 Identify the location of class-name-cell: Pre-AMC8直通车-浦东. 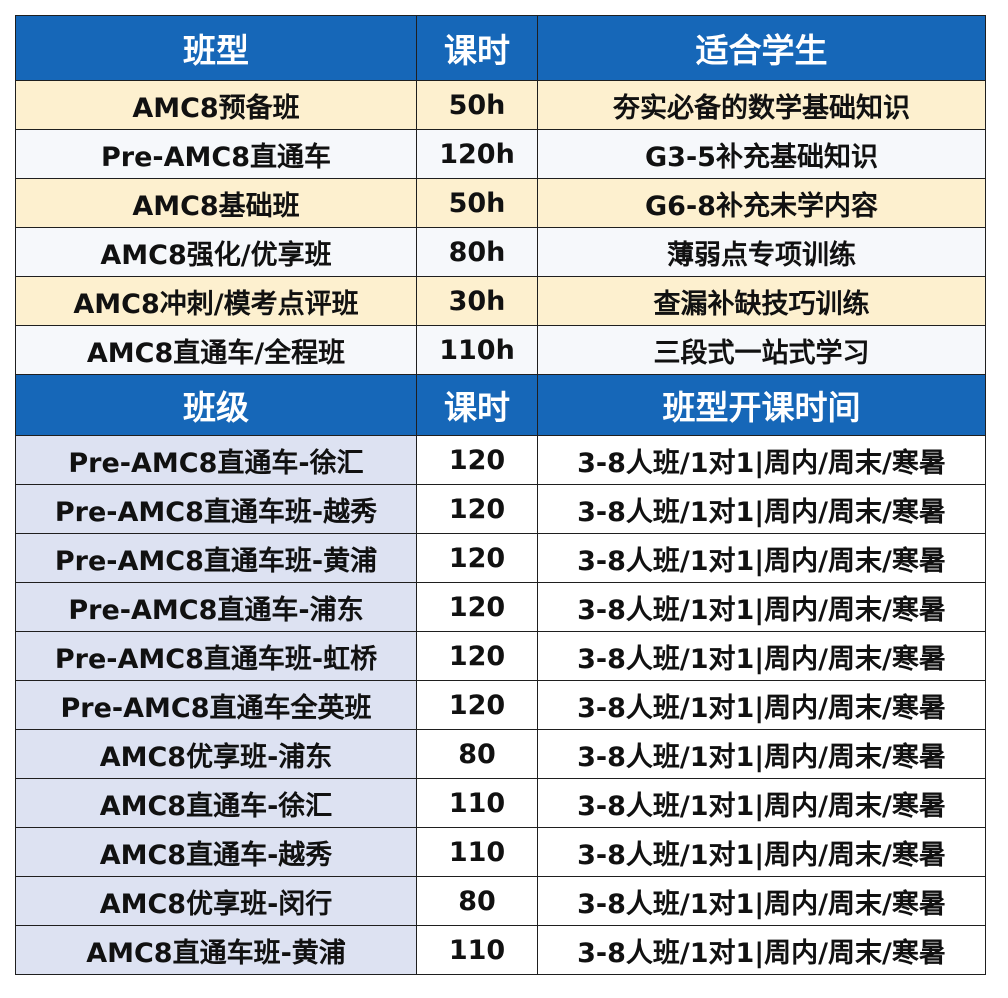
(216, 607).